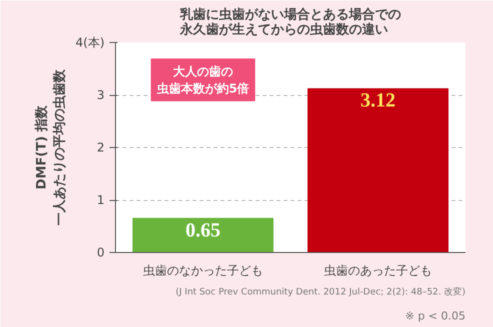 This screenshot has width=493, height=327. What do you see at coordinates (321, 292) in the screenshot?
I see `text: (J Int Soc Prev Community Dent. 2012 Jul-Dec; 2(2): 48–52. 改変)` at bounding box center [321, 292].